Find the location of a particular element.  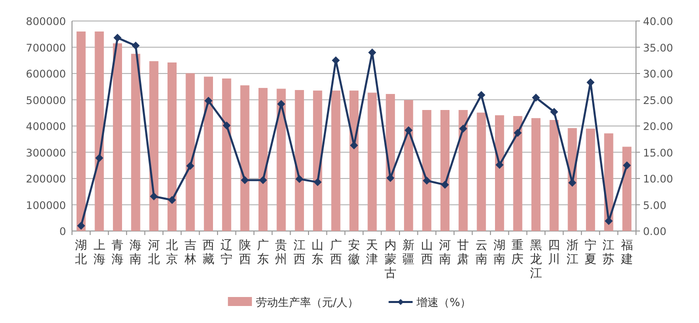

y2-tick-label: 30.00 is located at coordinates (658, 74).